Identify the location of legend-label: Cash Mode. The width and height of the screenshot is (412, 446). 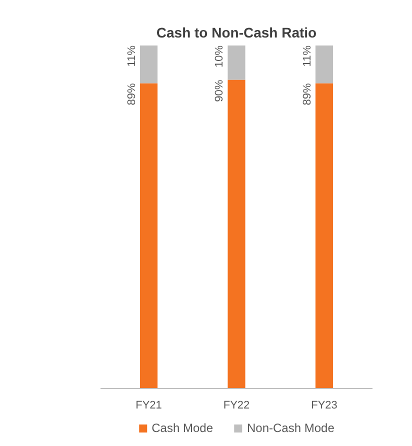
(182, 428).